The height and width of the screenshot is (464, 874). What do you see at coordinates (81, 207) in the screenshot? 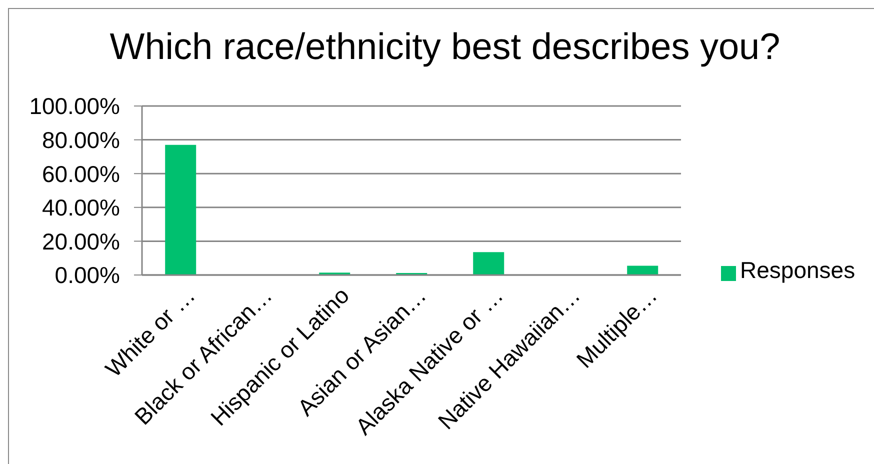
I see `y-tick-label: 40.00%` at bounding box center [81, 207].